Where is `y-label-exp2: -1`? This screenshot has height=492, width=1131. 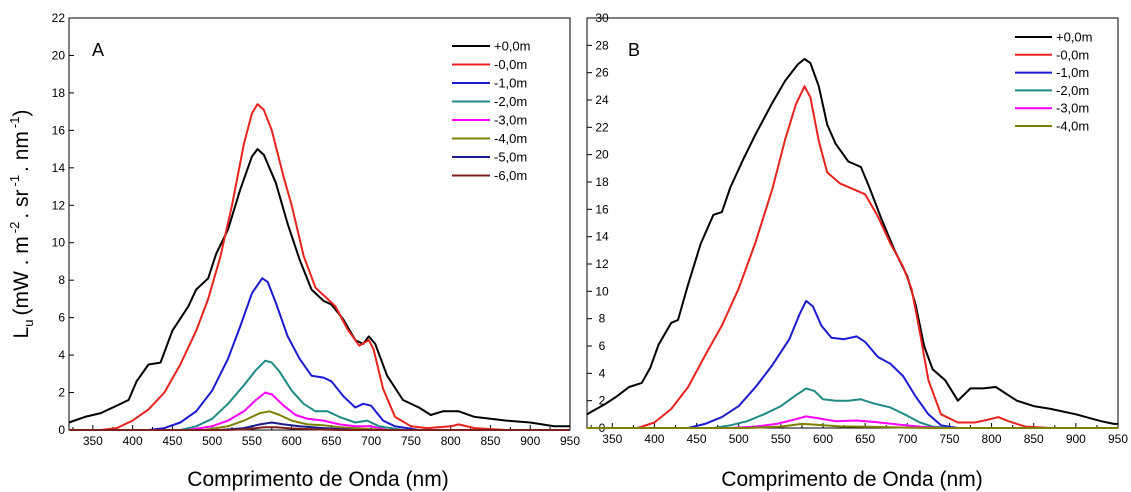 y-label-exp2: -1 is located at coordinates (14, 181).